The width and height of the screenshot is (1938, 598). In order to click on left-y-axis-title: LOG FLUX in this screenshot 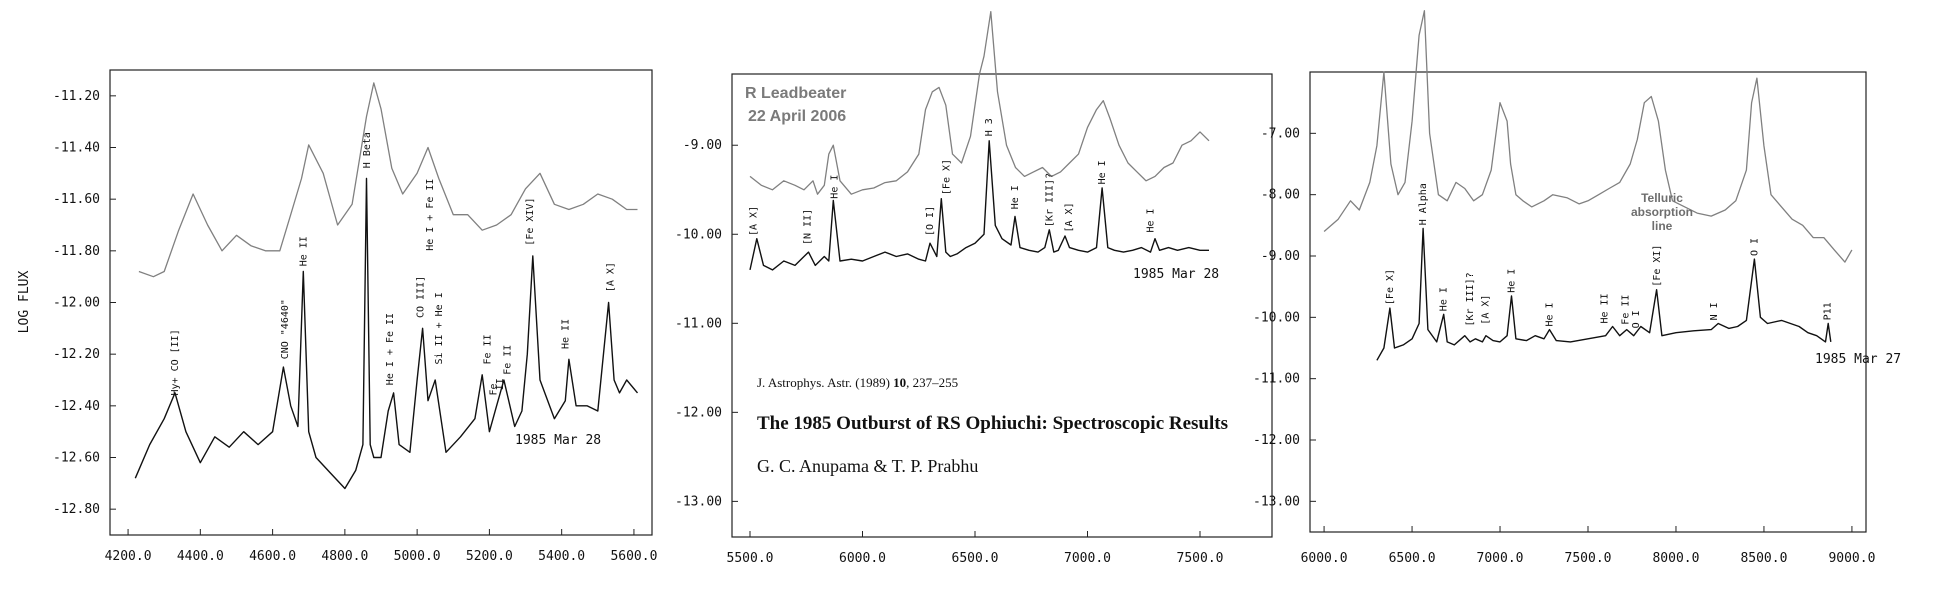, I will do `click(24, 302)`.